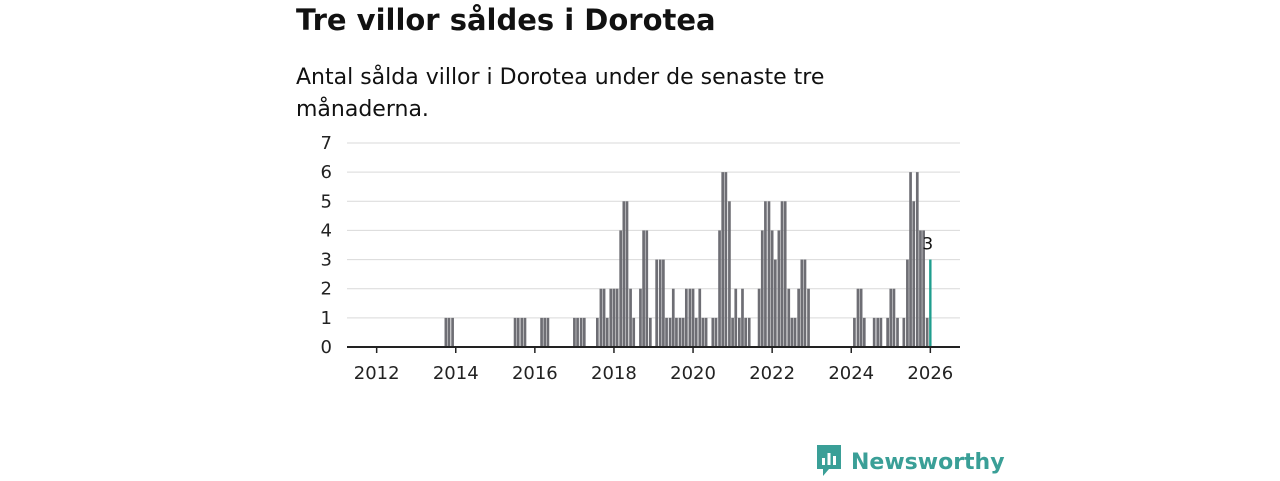  Describe the element at coordinates (456, 373) in the screenshot. I see `x-tick-label-2014: 2014` at that location.